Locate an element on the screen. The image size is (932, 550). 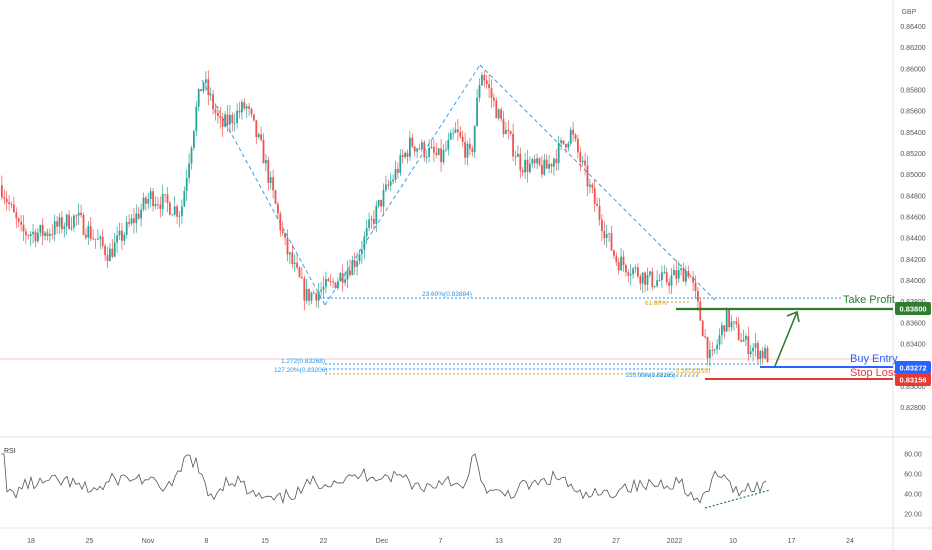
time-tick-label: 13 is located at coordinates (499, 541).